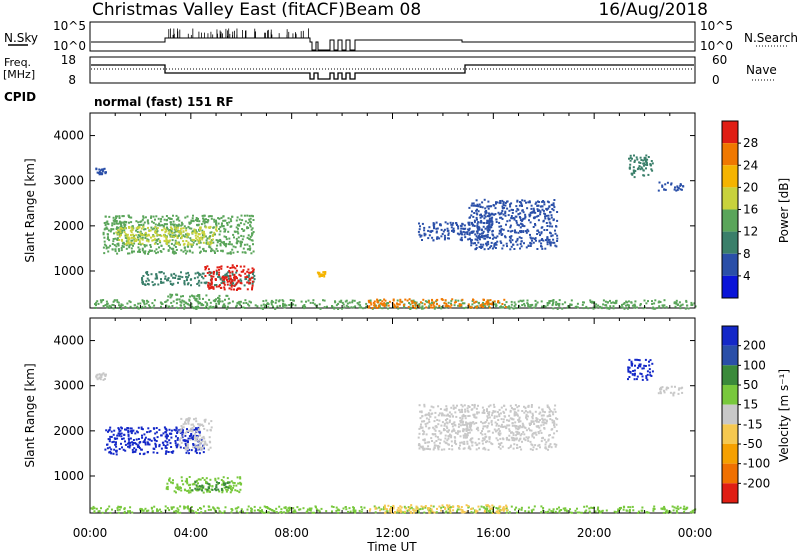 This screenshot has height=554, width=800. I want to click on freq-unit-label: [MHz], so click(19, 74).